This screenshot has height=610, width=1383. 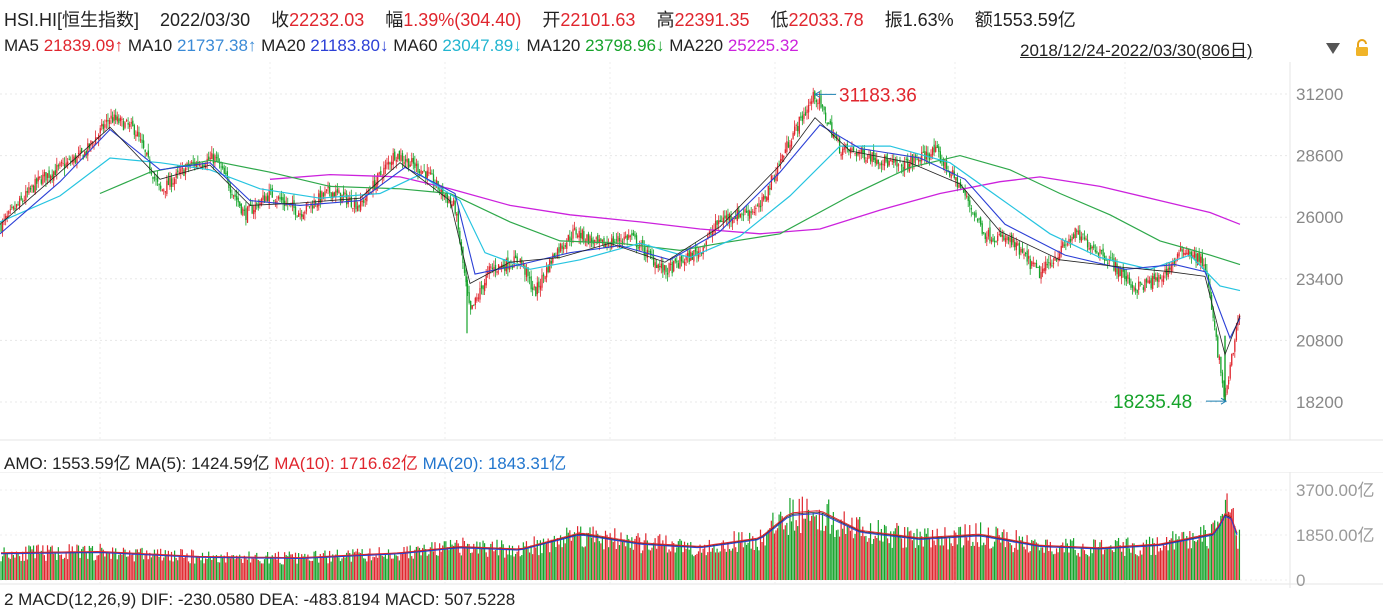 I want to click on triangle-down-icon, so click(x=1334, y=48).